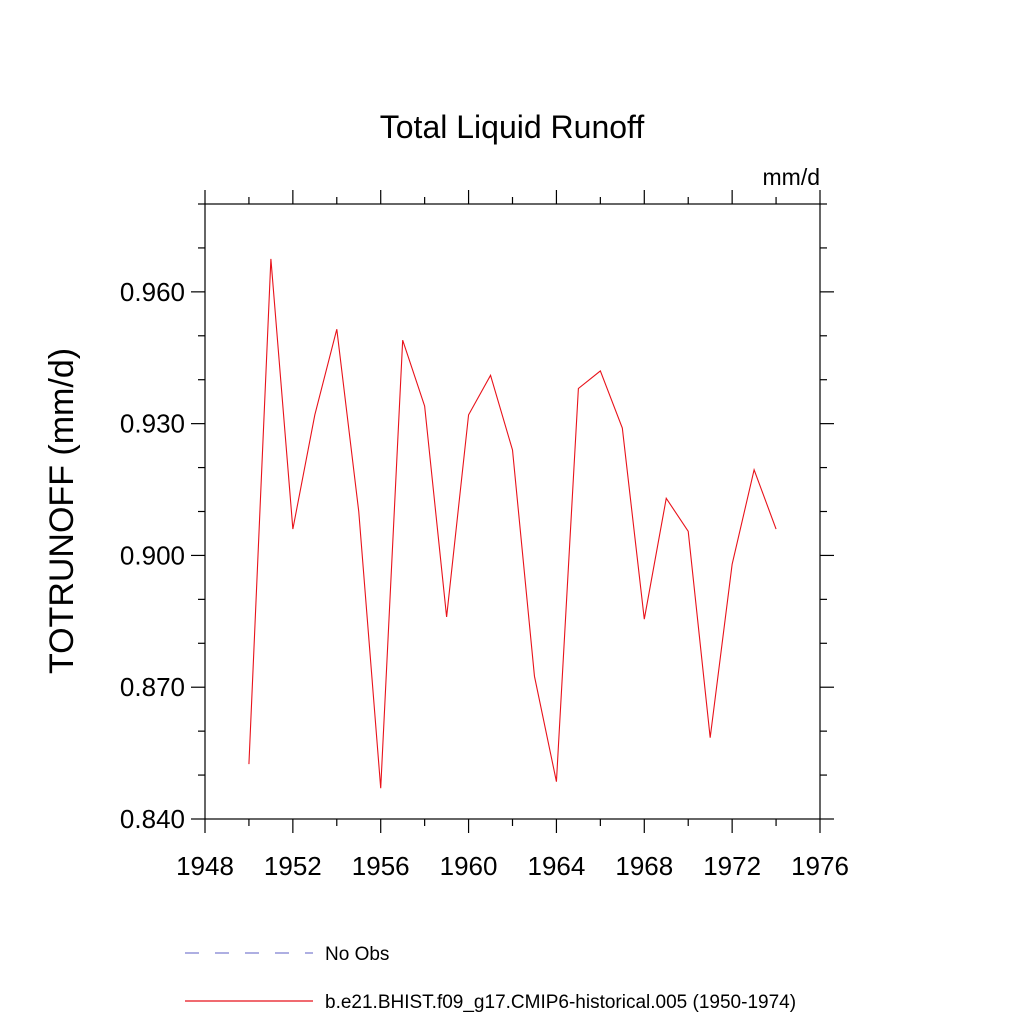  Describe the element at coordinates (732, 866) in the screenshot. I see `x-tick-label: 1972` at that location.